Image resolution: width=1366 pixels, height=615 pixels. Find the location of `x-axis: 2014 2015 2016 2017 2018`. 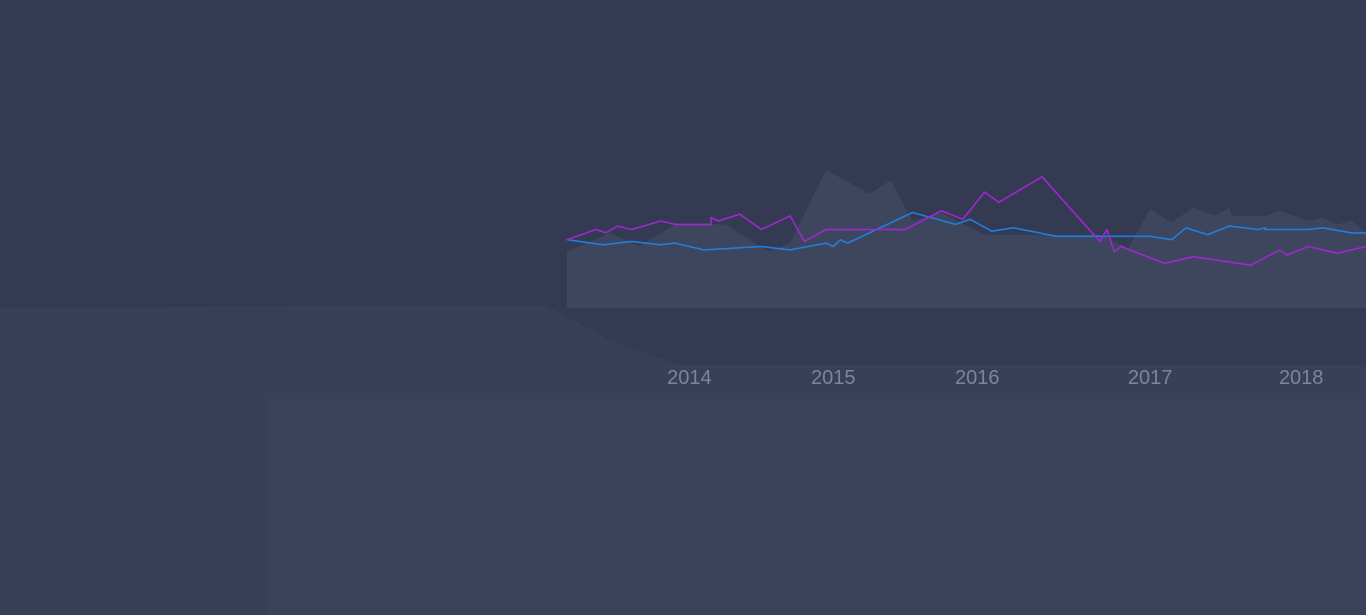

x-axis: 2014 2015 2016 2017 2018 is located at coordinates (995, 378).